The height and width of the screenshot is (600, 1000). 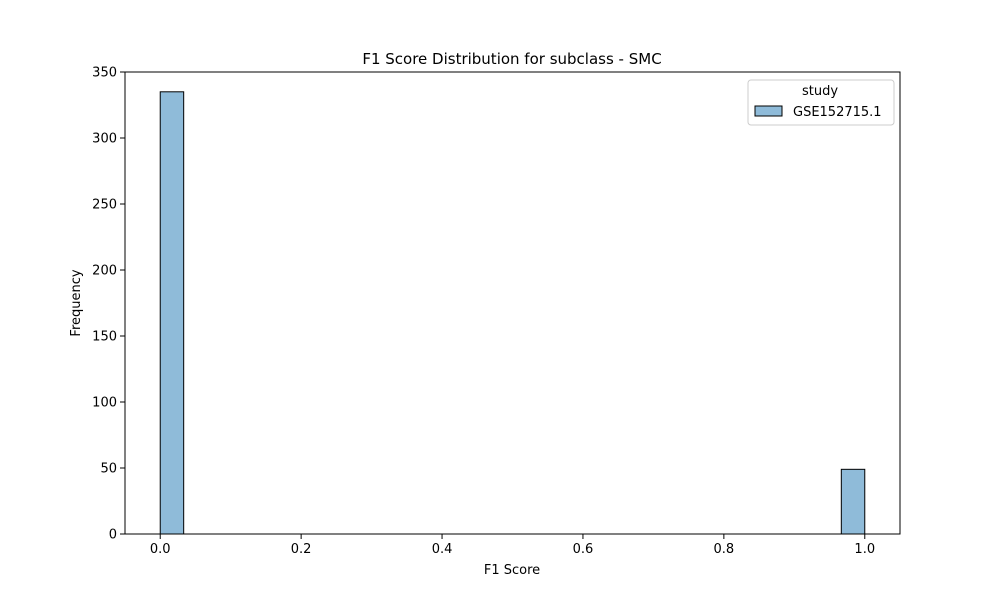 What do you see at coordinates (768, 111) in the screenshot?
I see `legend-swatch` at bounding box center [768, 111].